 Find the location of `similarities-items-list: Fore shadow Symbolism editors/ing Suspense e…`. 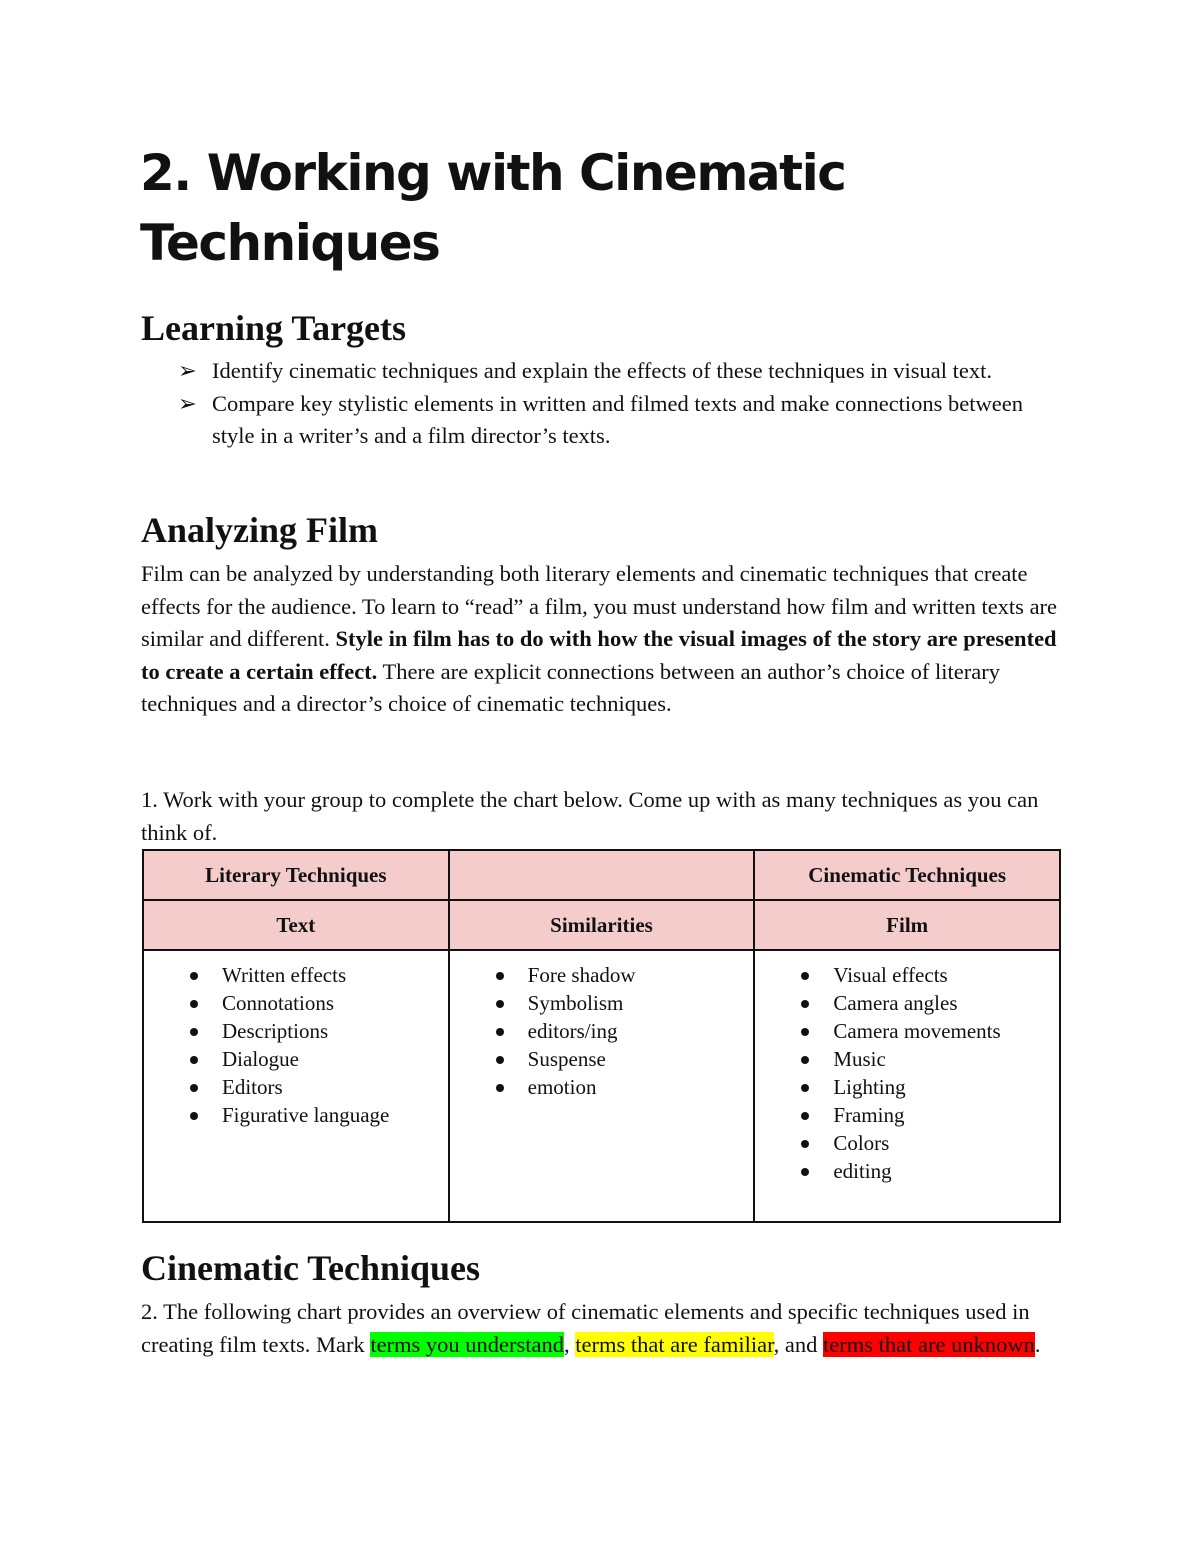

similarities-items-list: Fore shadow Symbolism editors/ing Suspense e… is located at coordinates (602, 1031).